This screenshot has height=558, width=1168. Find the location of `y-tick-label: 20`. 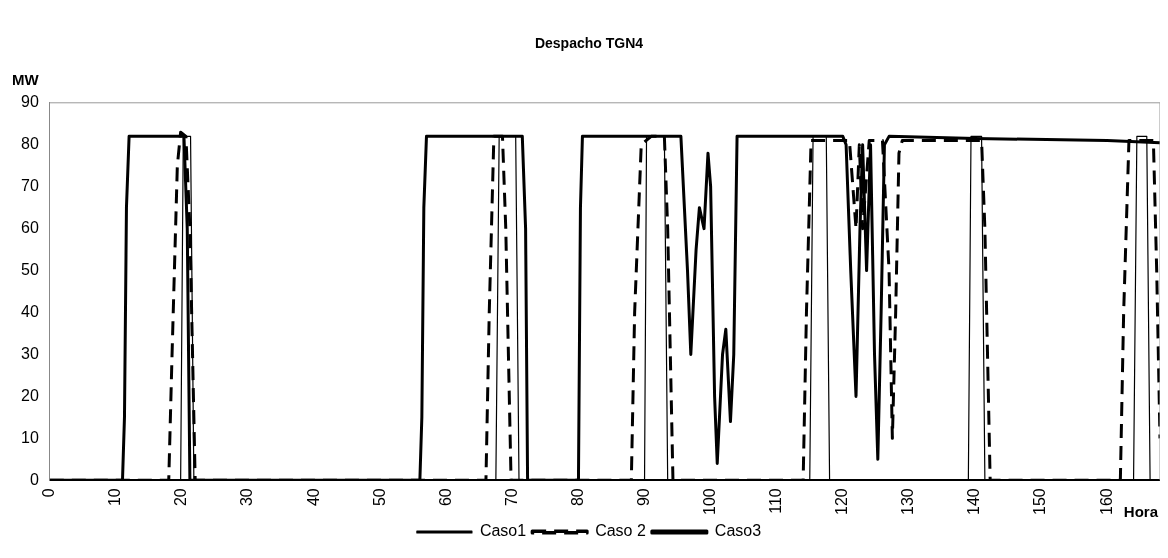

y-tick-label: 20 is located at coordinates (30, 395).